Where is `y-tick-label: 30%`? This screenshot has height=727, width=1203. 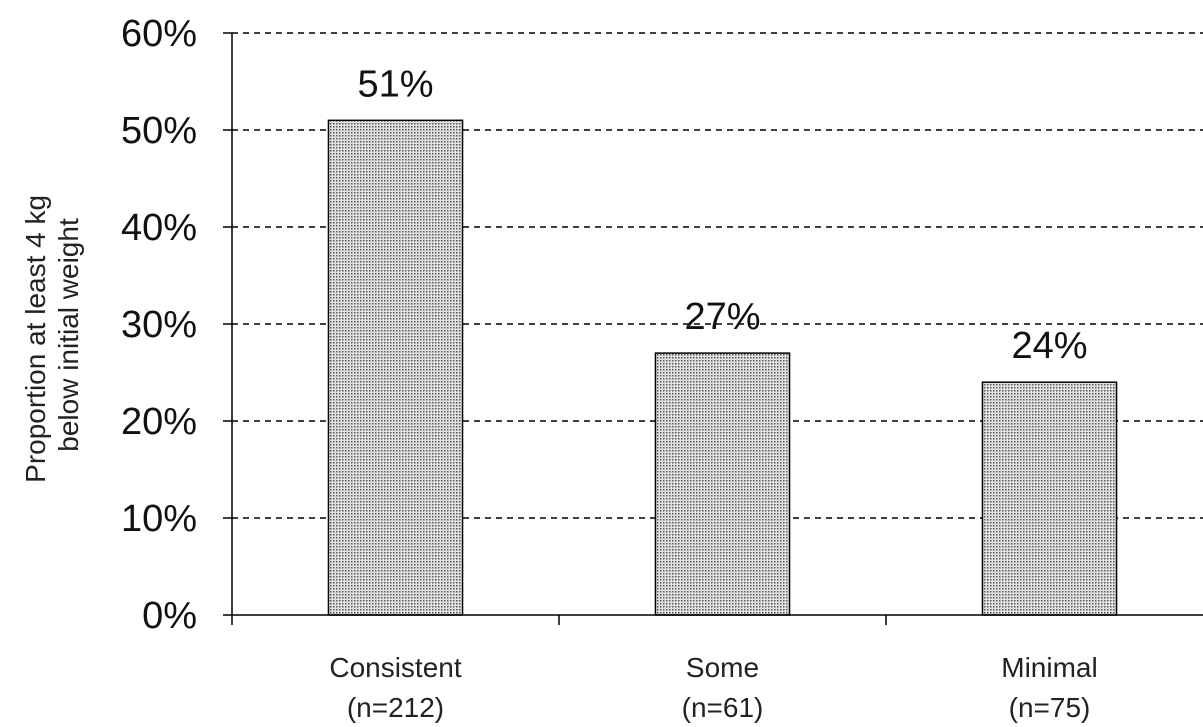 y-tick-label: 30% is located at coordinates (159, 325).